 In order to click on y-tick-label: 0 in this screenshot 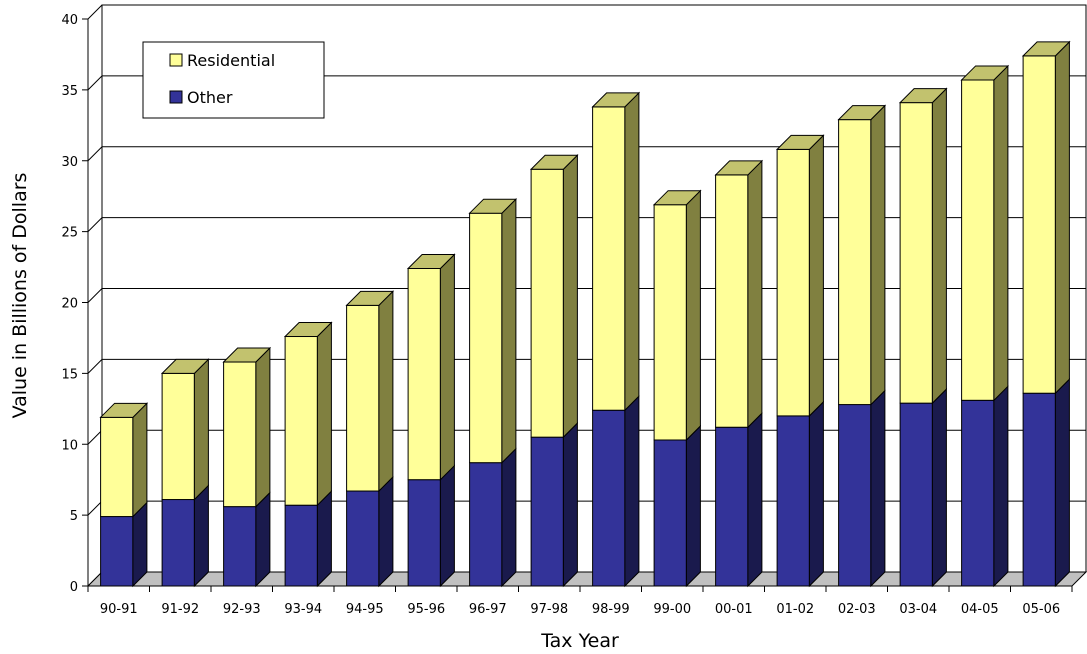, I will do `click(74, 587)`.